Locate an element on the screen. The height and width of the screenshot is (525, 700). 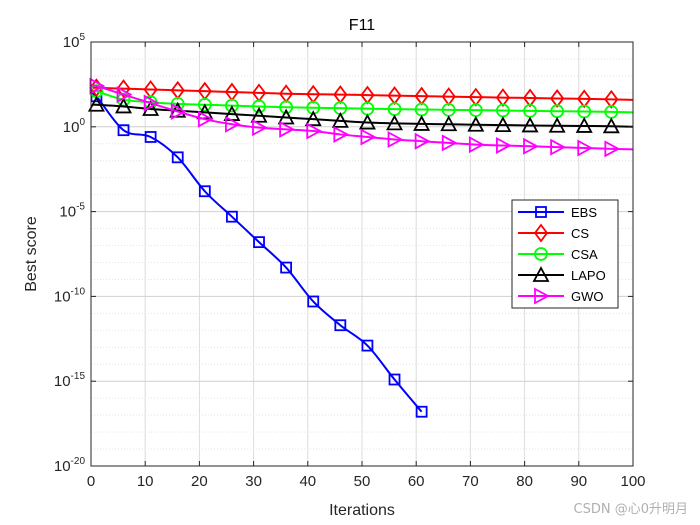
y-tick-exponent: 0 is located at coordinates (82, 122).